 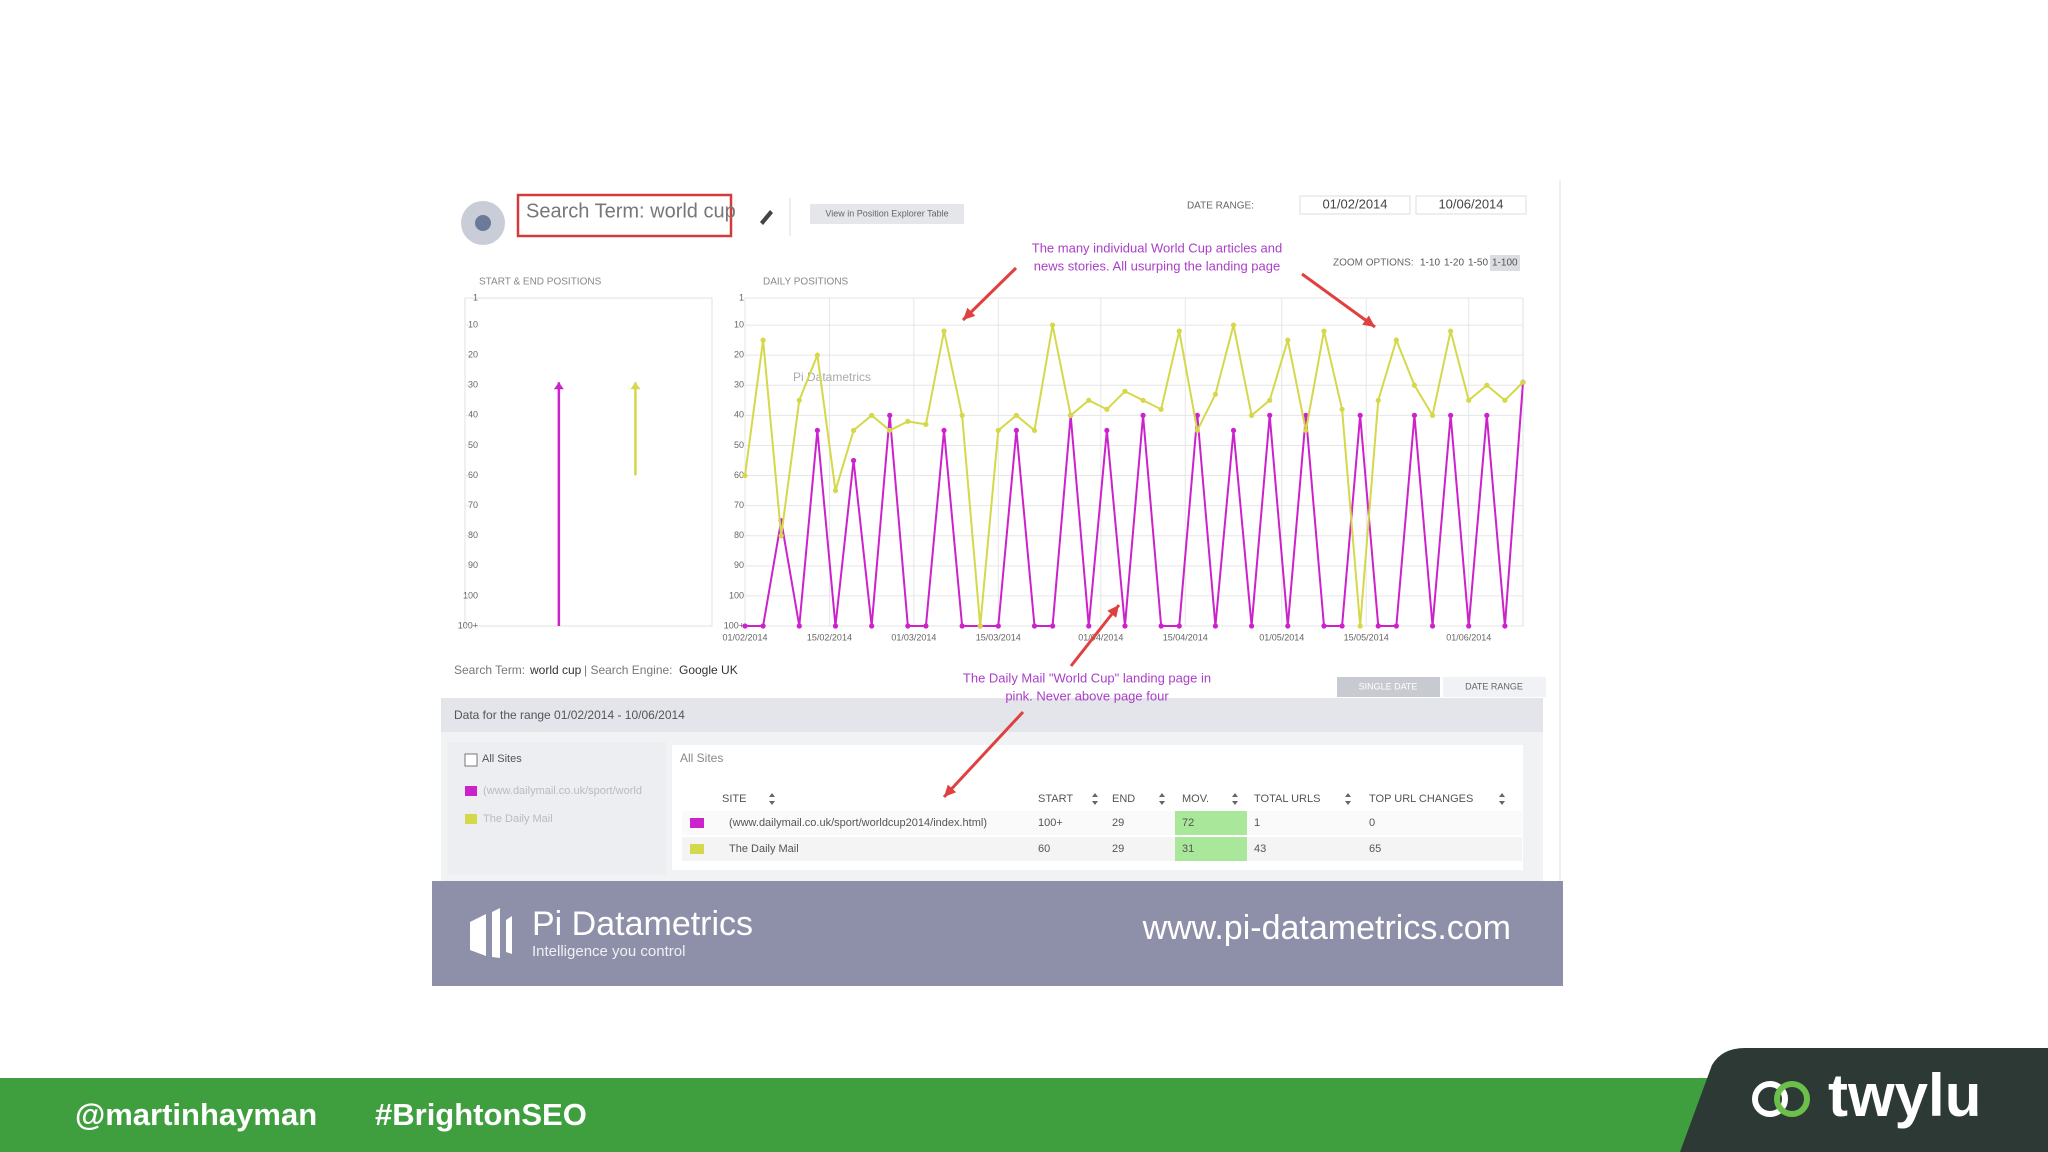 I want to click on all-sites-checkbox, so click(x=471, y=760).